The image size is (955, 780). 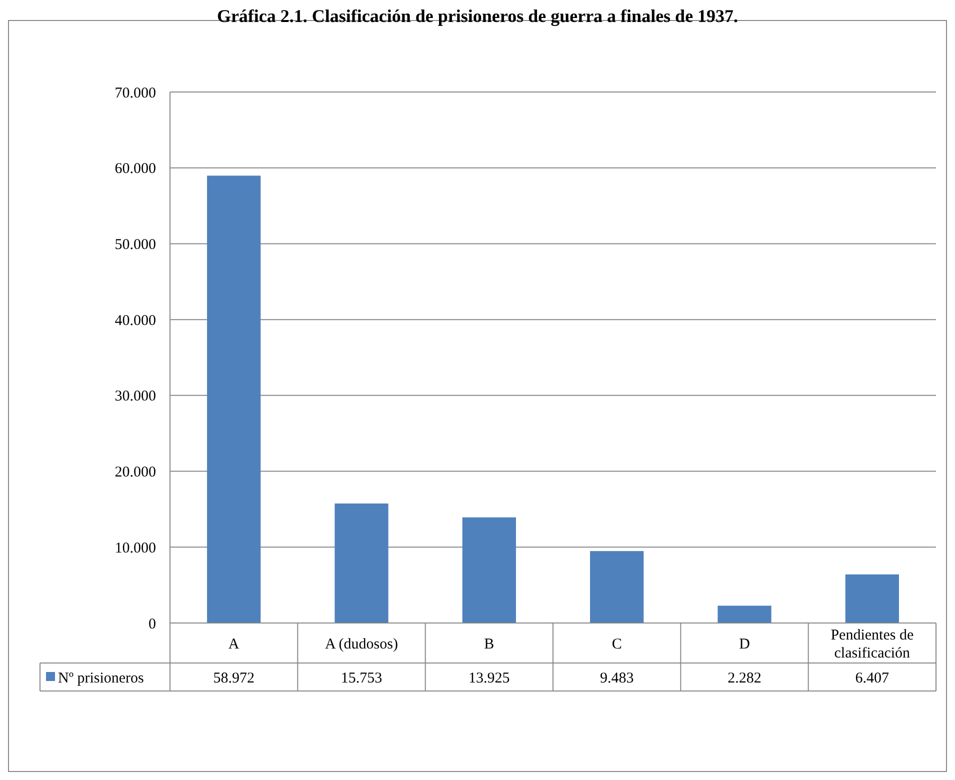 What do you see at coordinates (744, 644) in the screenshot?
I see `x-tick-label: D` at bounding box center [744, 644].